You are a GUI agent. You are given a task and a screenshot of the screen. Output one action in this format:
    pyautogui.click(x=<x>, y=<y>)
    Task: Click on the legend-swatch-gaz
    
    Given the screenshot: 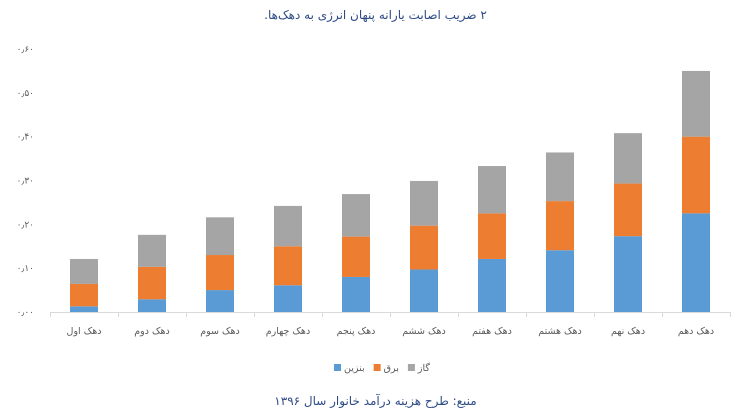 What is the action you would take?
    pyautogui.click(x=411, y=367)
    